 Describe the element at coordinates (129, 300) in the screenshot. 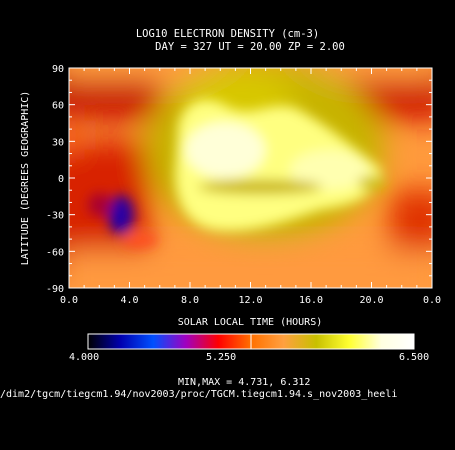

I see `x-tick-label: 4.0` at that location.